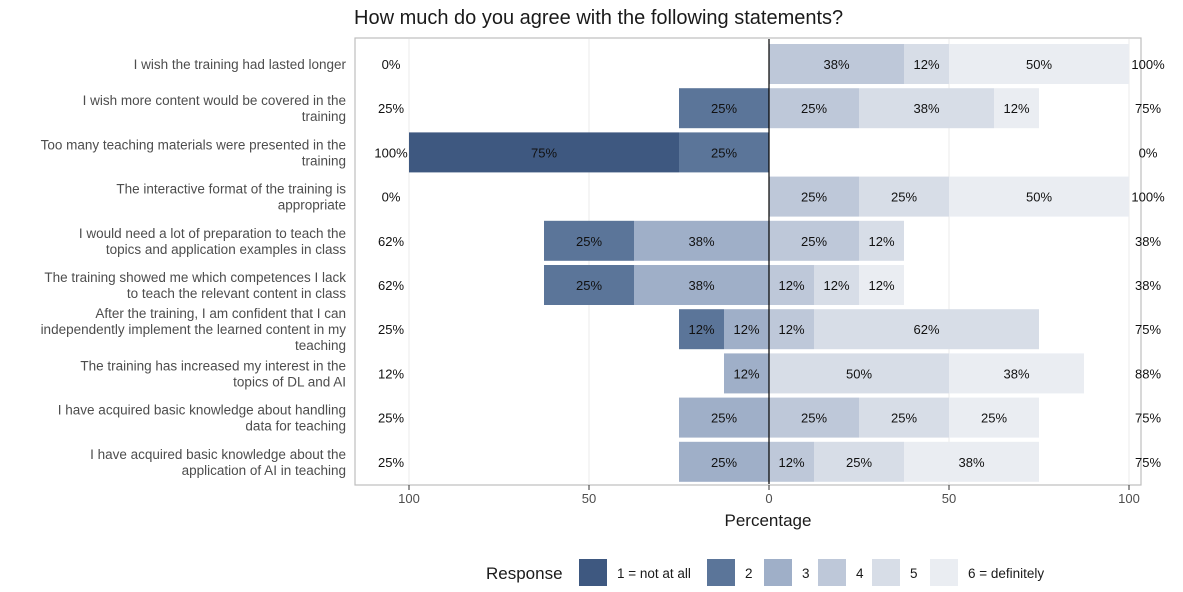  Describe the element at coordinates (236, 293) in the screenshot. I see `category-label-line: to teach the relevant content in class` at that location.